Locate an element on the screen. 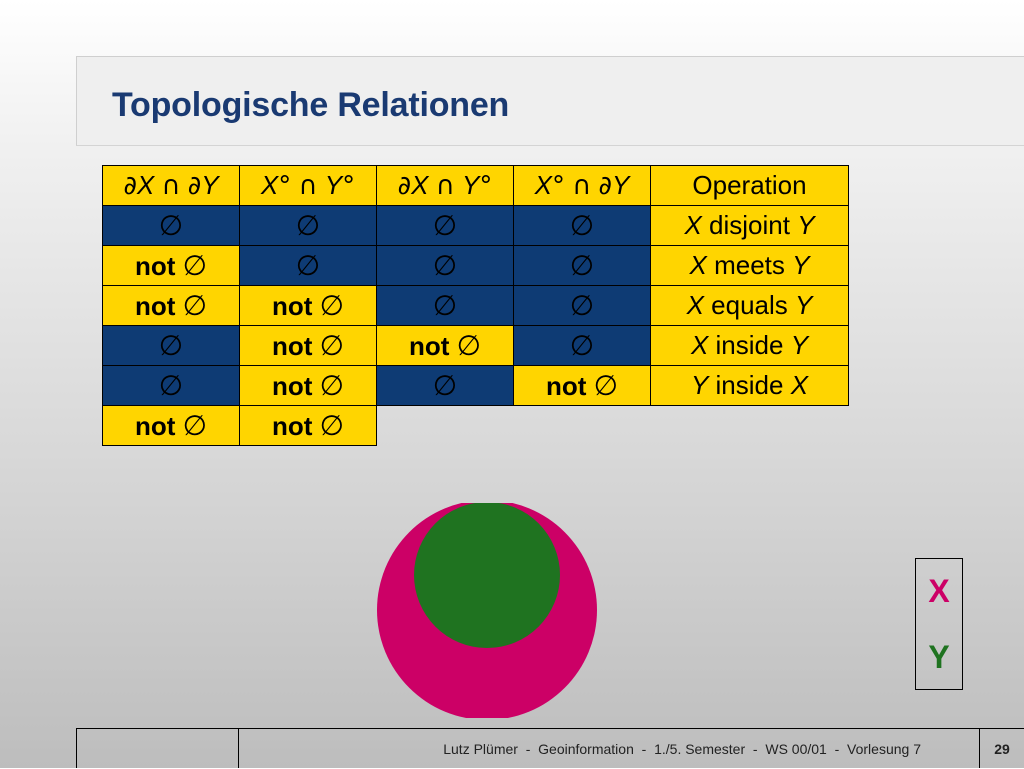 The height and width of the screenshot is (769, 1024). legend-box: X Y is located at coordinates (939, 624).